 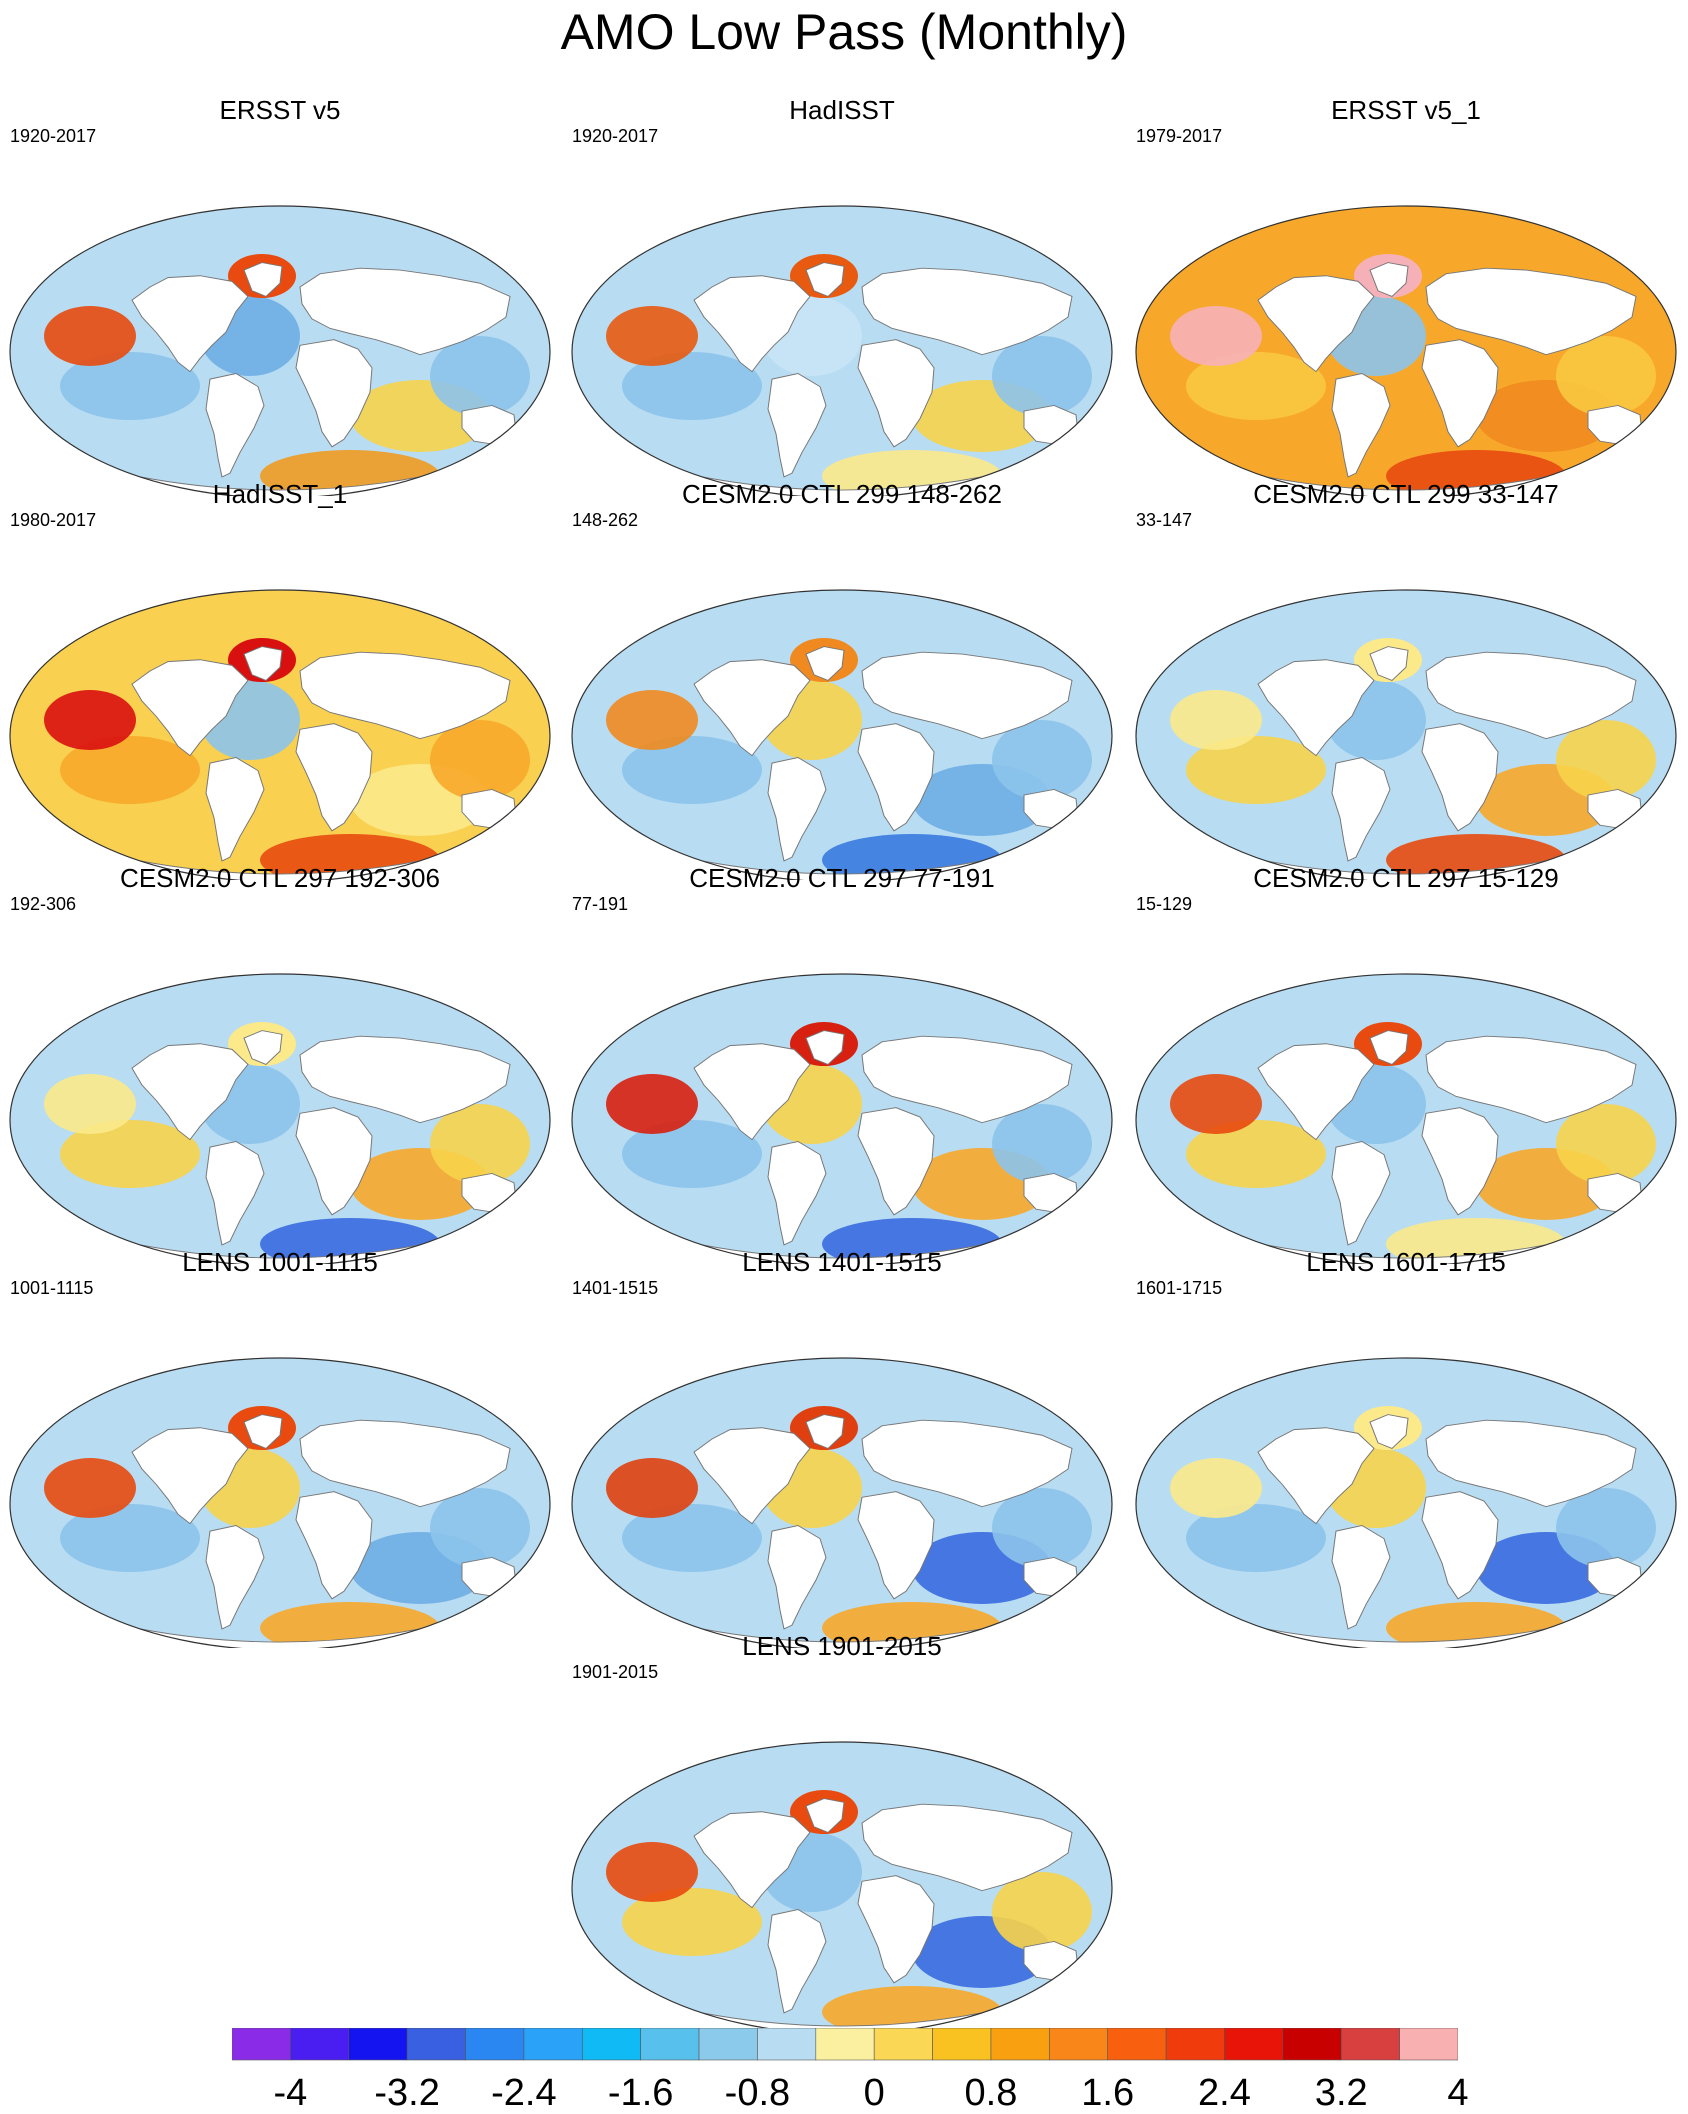 What do you see at coordinates (280, 494) in the screenshot?
I see `panel-title: HadISST_1` at bounding box center [280, 494].